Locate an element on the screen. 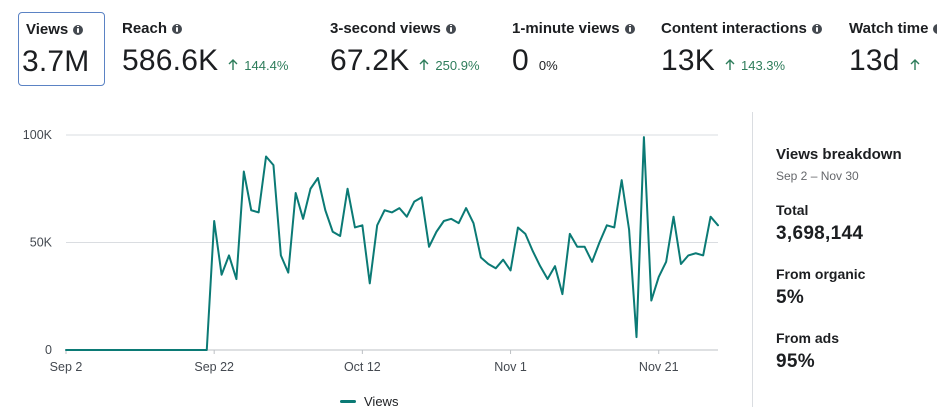  breakdown-ads: From ads 95% is located at coordinates (807, 351).